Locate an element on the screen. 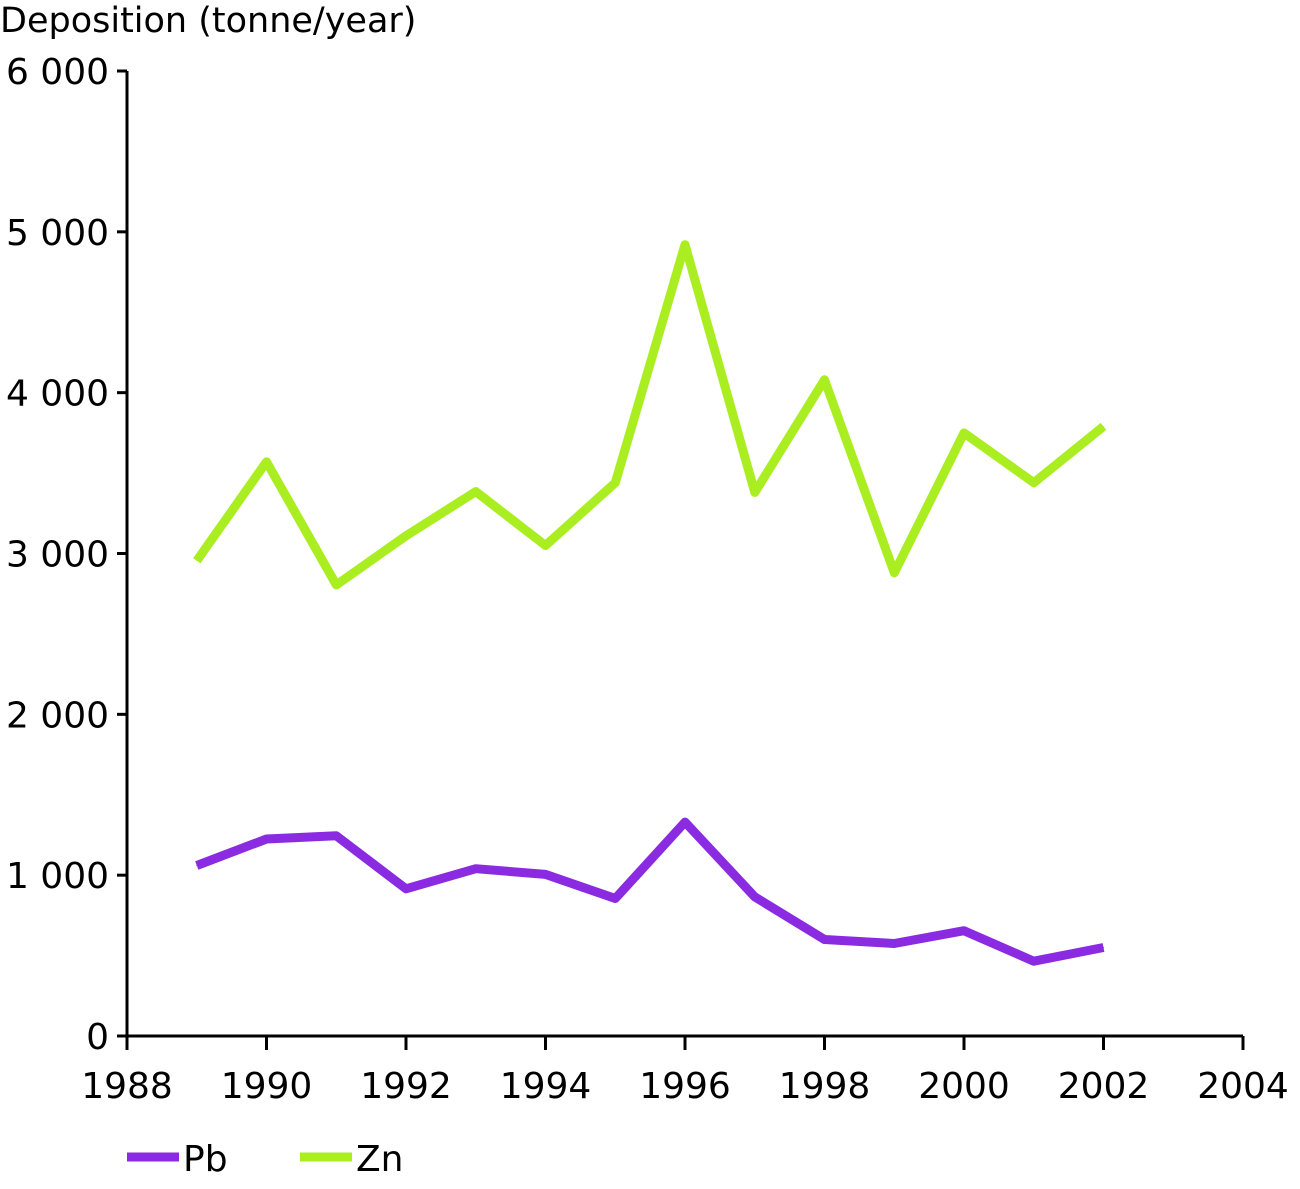  legend-label-zn: Zn is located at coordinates (379, 1159).